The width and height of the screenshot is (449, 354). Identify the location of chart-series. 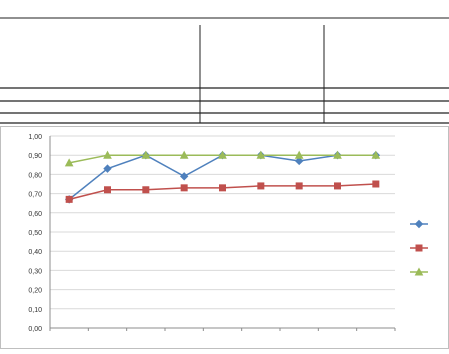
(222, 177).